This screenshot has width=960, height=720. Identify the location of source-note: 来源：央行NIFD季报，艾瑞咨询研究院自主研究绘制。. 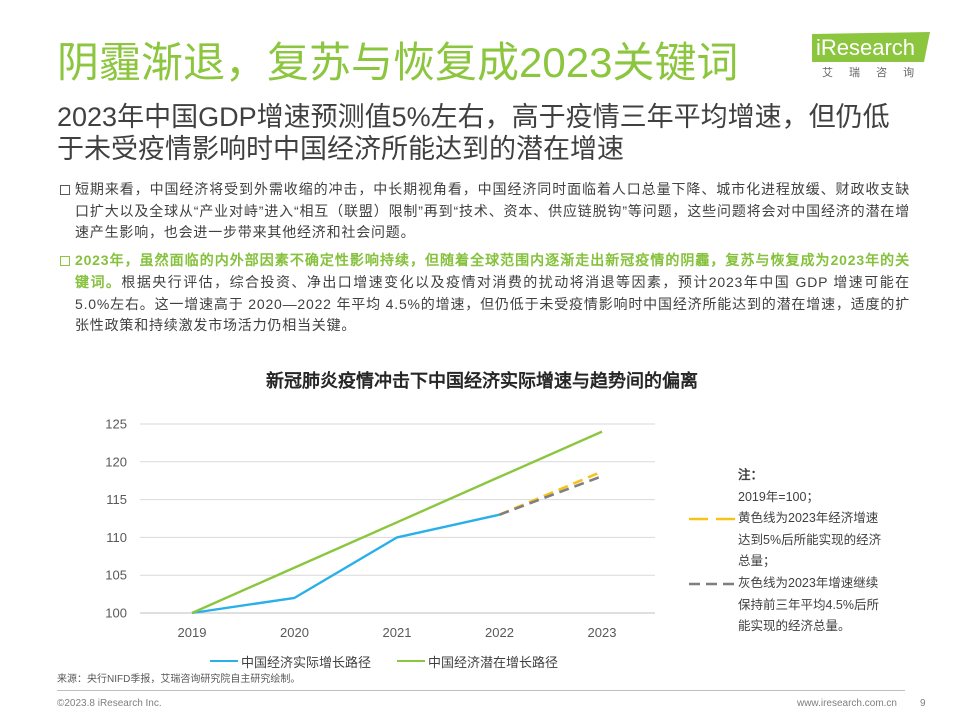
(179, 679).